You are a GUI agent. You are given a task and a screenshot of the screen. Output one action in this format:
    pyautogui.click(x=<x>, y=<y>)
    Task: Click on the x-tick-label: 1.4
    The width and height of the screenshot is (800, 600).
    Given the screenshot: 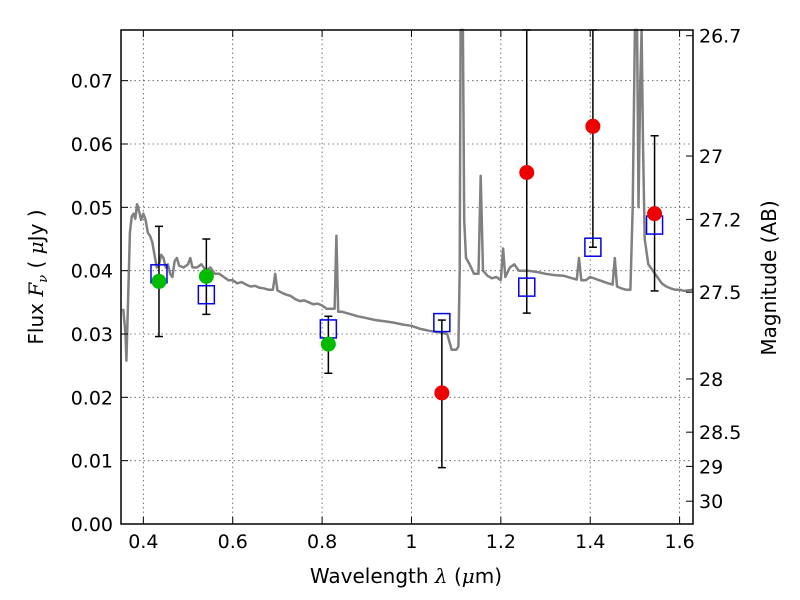 What is the action you would take?
    pyautogui.click(x=590, y=542)
    